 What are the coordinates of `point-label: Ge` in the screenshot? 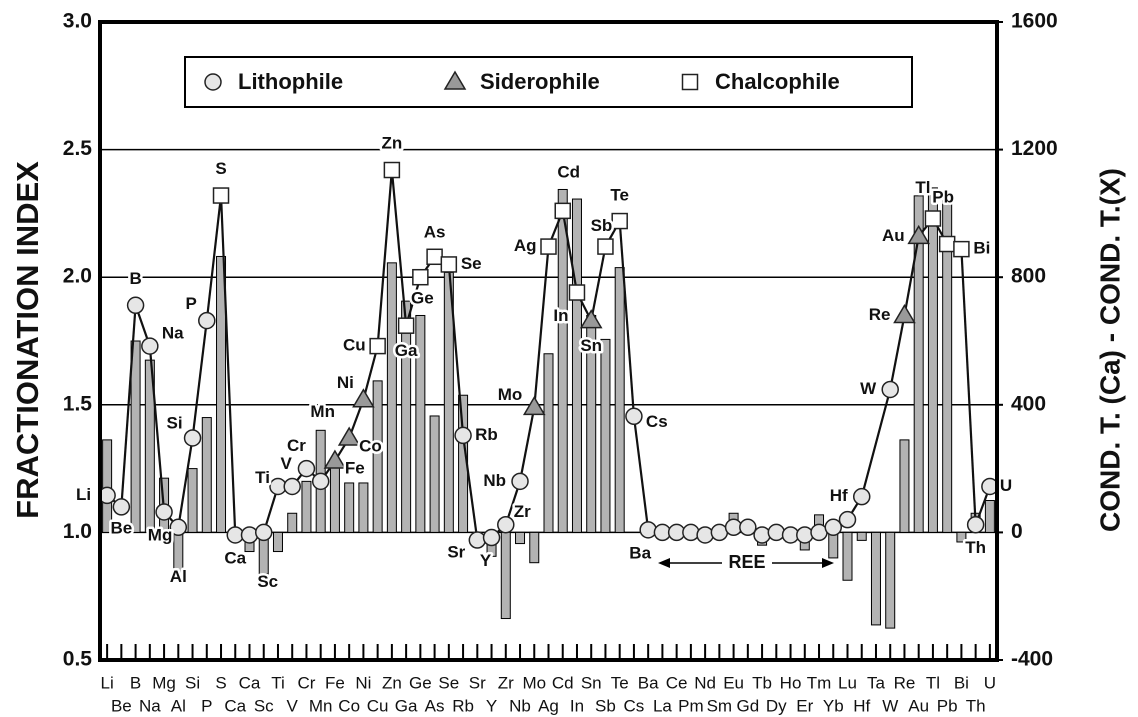 It's located at (422, 298).